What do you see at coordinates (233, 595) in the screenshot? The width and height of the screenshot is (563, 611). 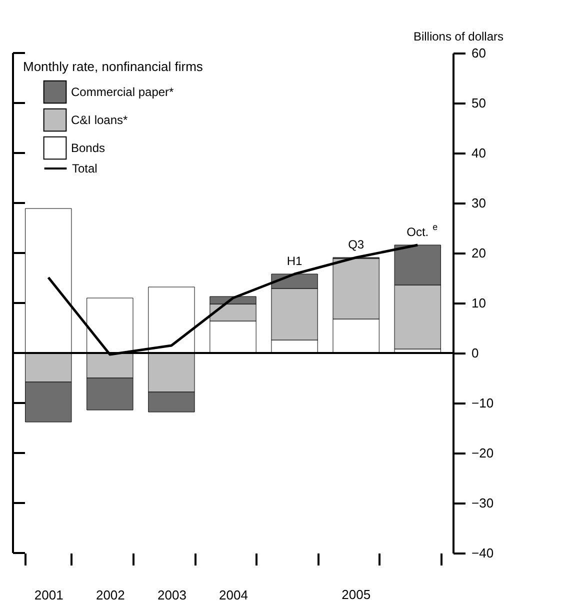 I see `x-tick-label: 2004` at bounding box center [233, 595].